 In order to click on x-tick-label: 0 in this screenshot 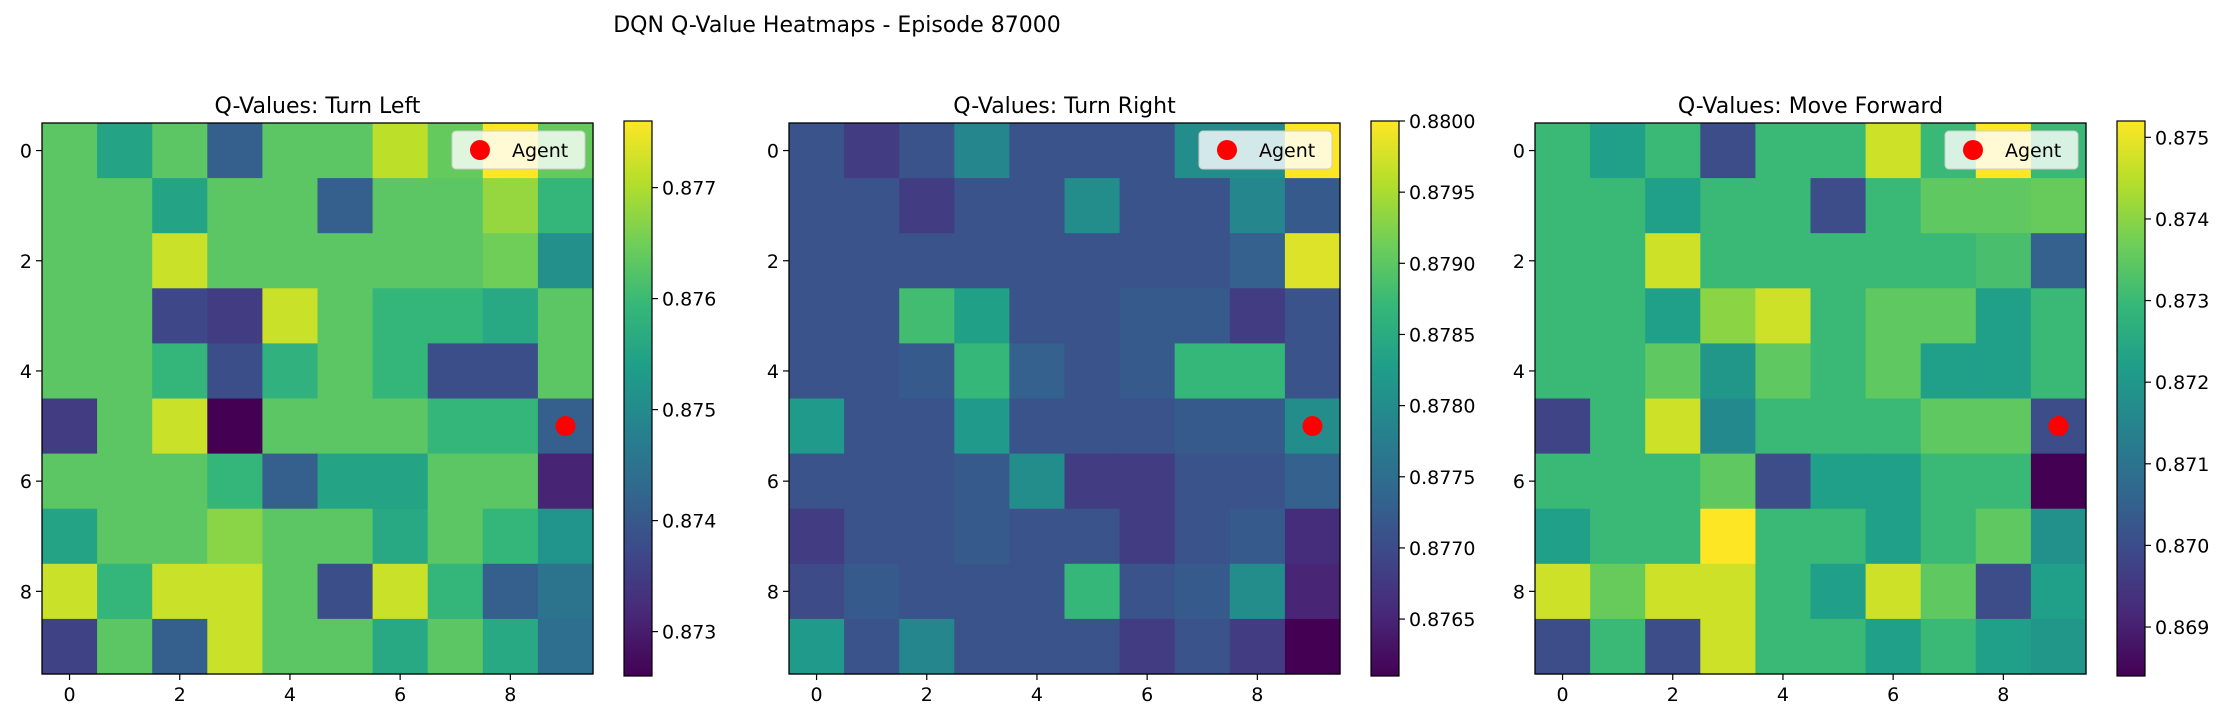, I will do `click(70, 695)`.